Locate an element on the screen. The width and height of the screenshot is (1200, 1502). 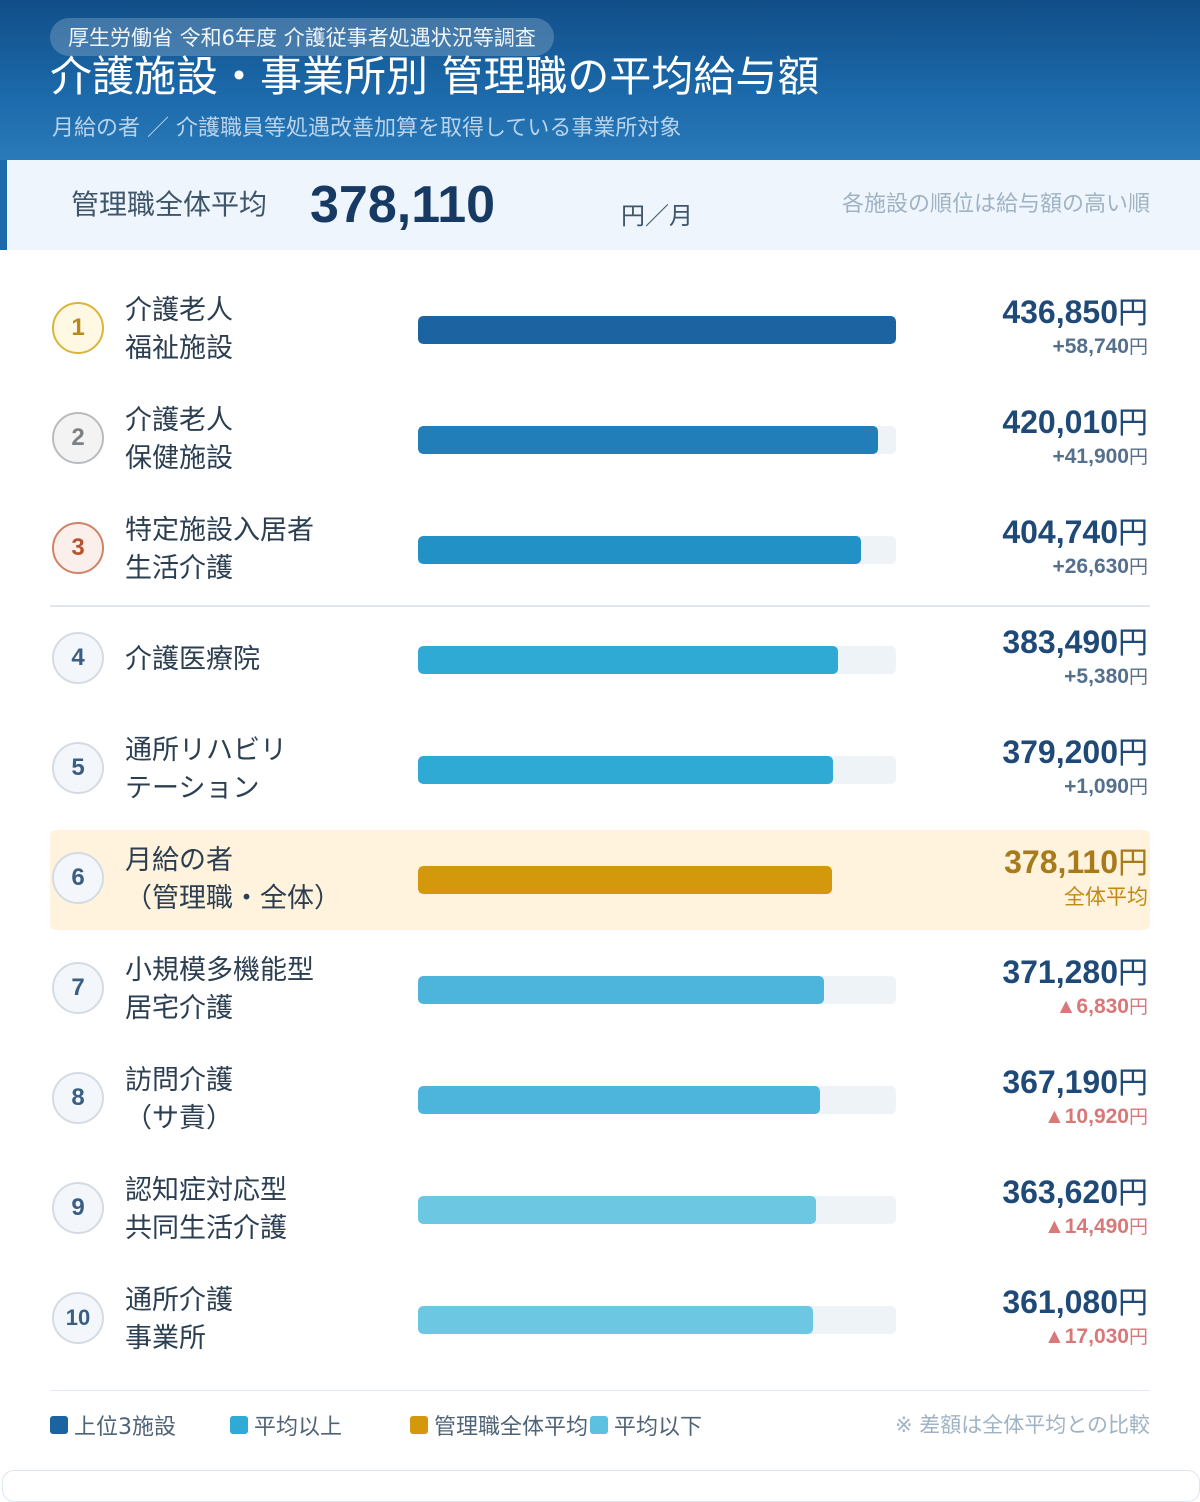
legend-item-average: 管理職全体平均 is located at coordinates (499, 1425).